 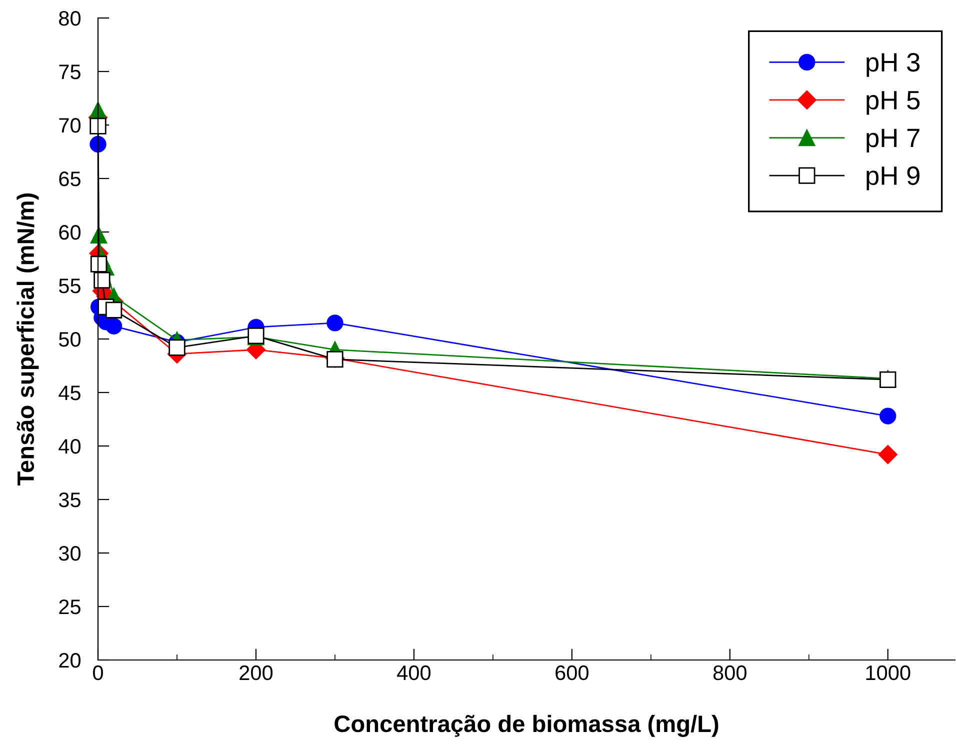 What do you see at coordinates (70, 18) in the screenshot?
I see `y-tick-label: 80` at bounding box center [70, 18].